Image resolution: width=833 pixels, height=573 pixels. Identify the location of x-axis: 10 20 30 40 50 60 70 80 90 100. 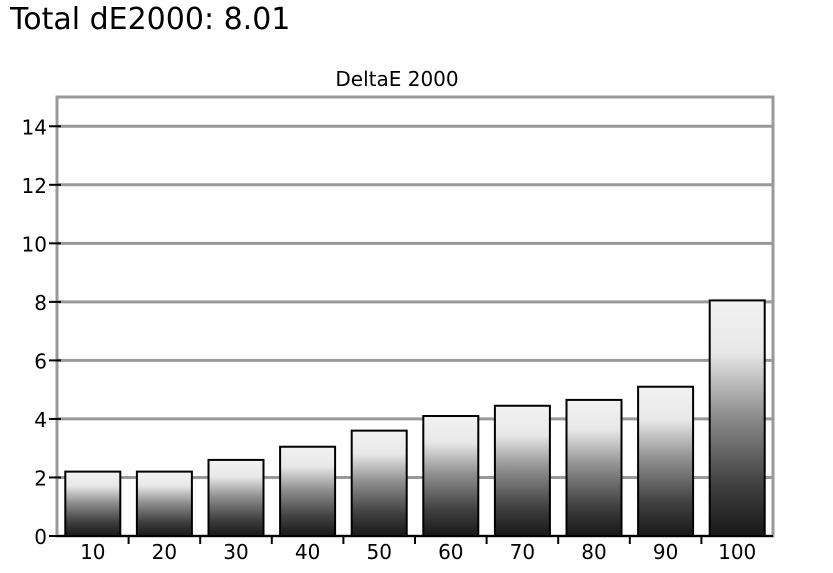
(415, 549).